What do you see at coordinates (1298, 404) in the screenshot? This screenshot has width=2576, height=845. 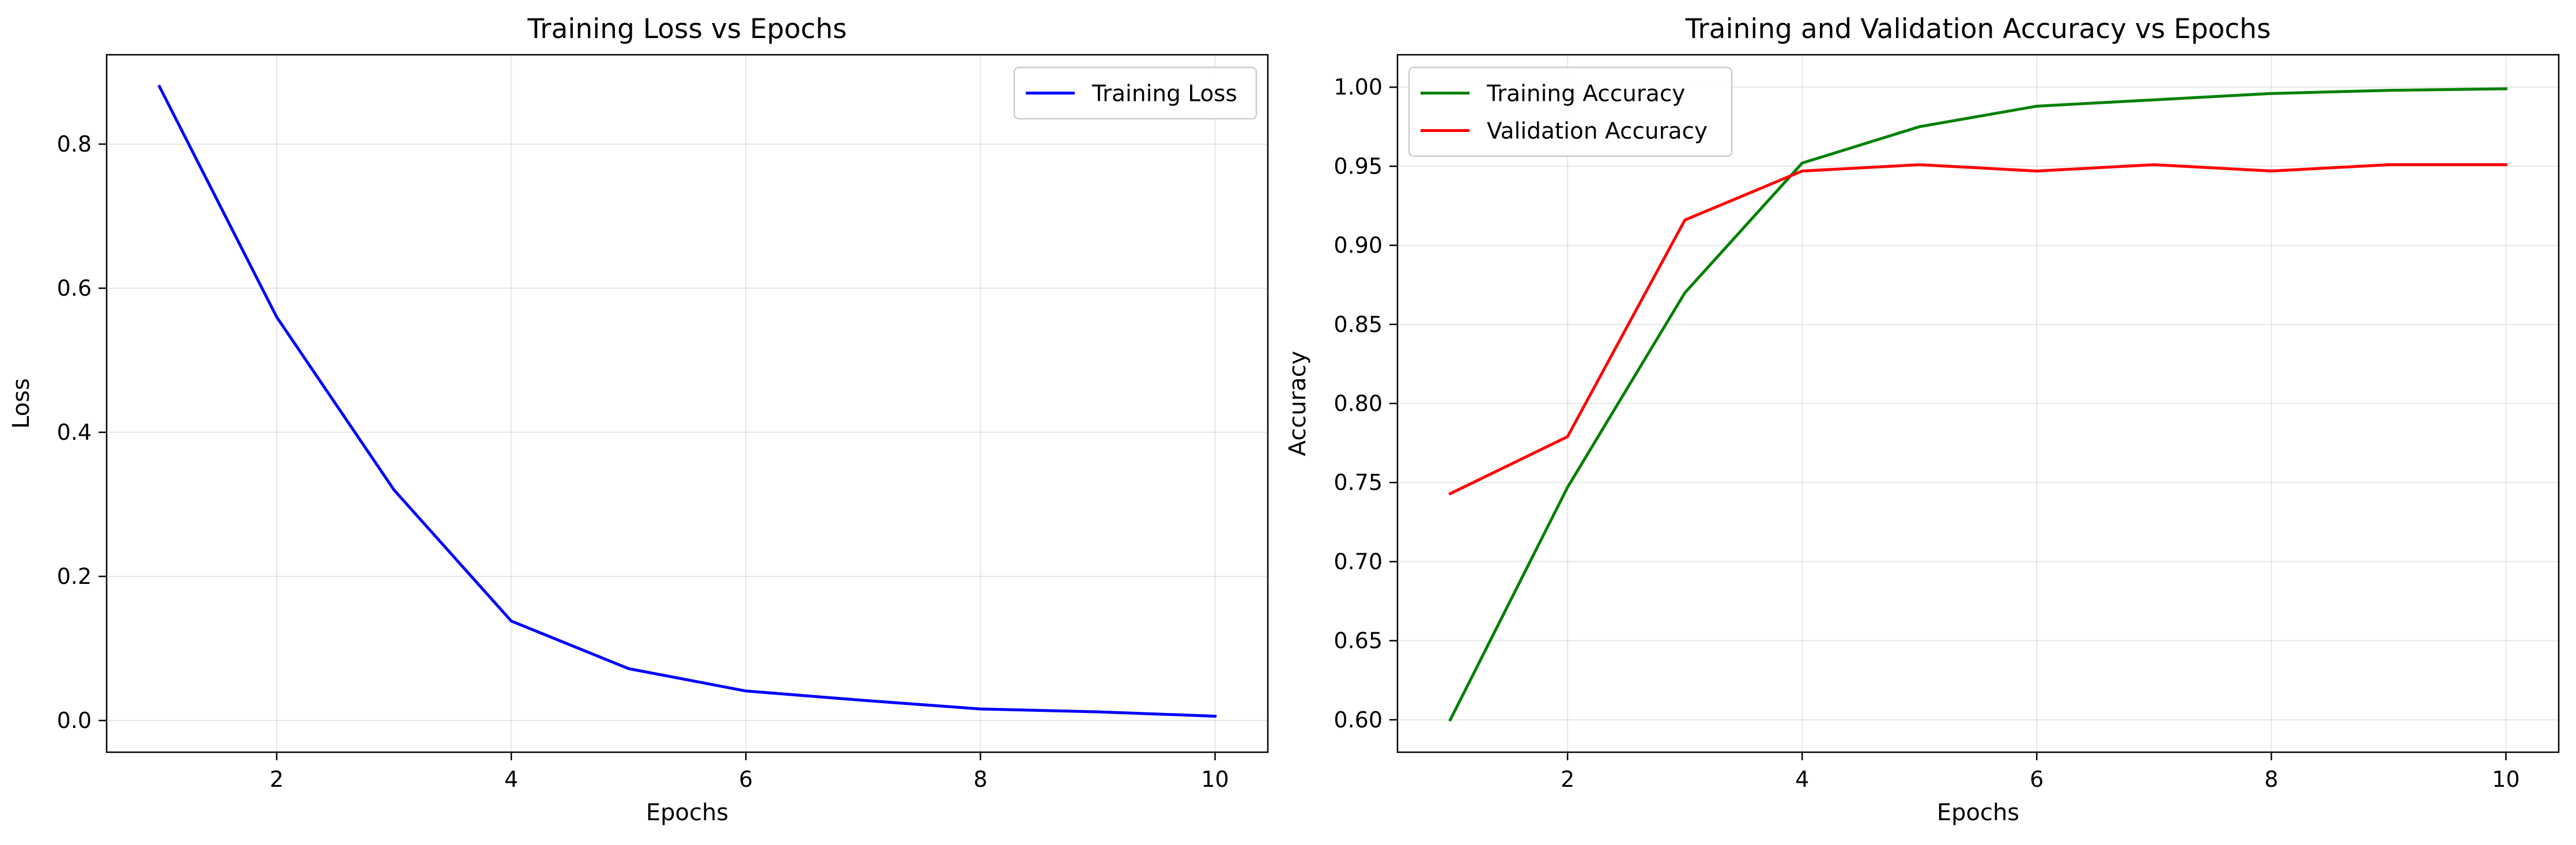 I see `y-axis-label: Accuracy` at bounding box center [1298, 404].